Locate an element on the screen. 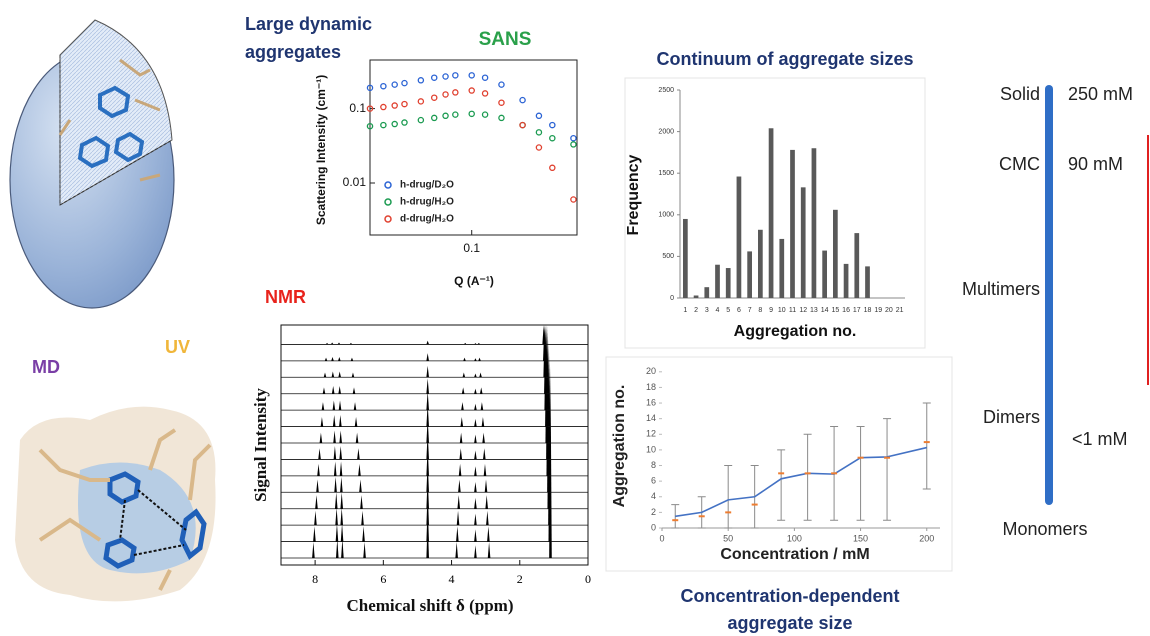 This screenshot has height=636, width=1150. scale-label: Multimers is located at coordinates (1001, 289).